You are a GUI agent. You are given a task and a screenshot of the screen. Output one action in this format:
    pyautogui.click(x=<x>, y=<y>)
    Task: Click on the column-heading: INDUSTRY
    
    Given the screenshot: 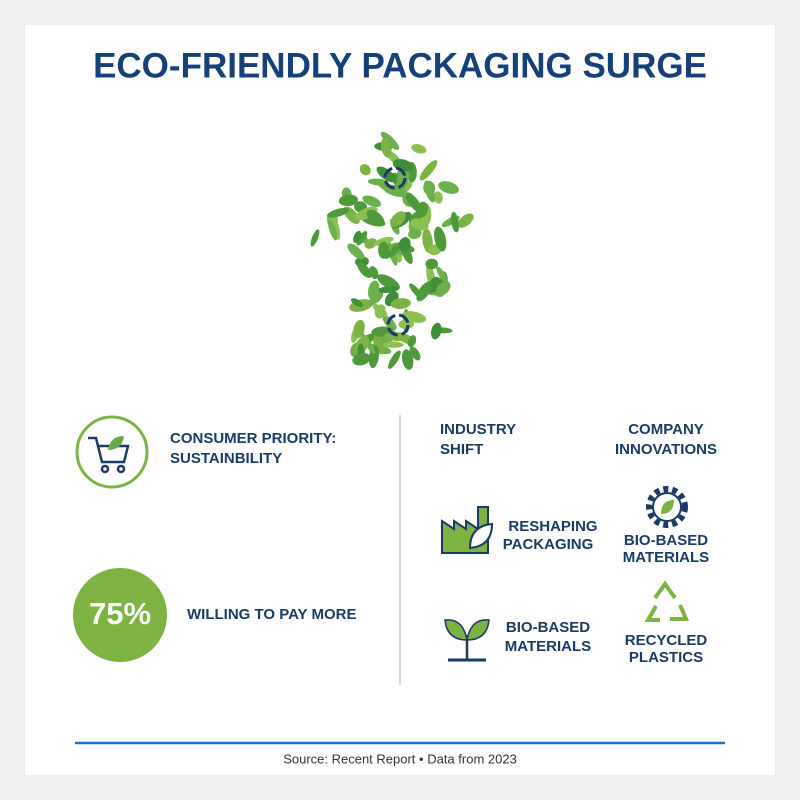 What is the action you would take?
    pyautogui.click(x=478, y=429)
    